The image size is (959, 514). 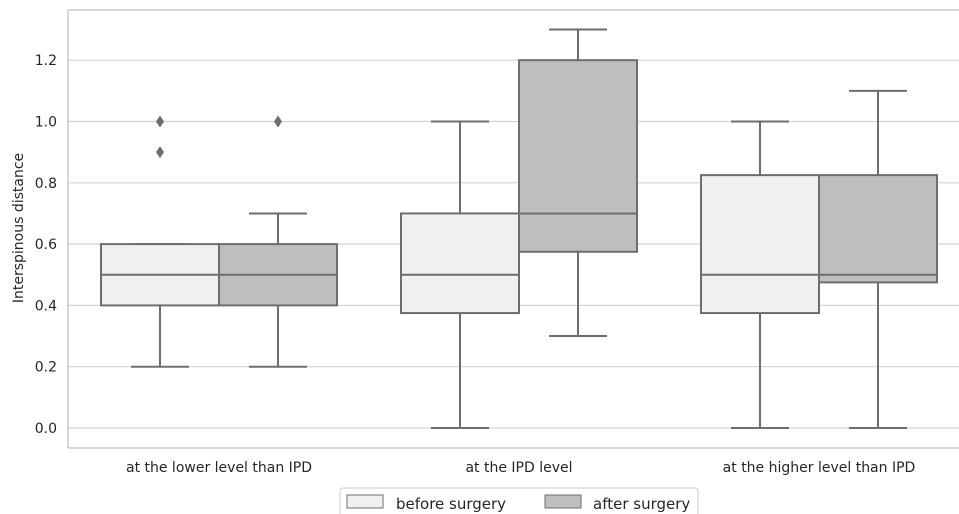 What do you see at coordinates (19, 228) in the screenshot?
I see `y-axis-label: Interspinous distance` at bounding box center [19, 228].